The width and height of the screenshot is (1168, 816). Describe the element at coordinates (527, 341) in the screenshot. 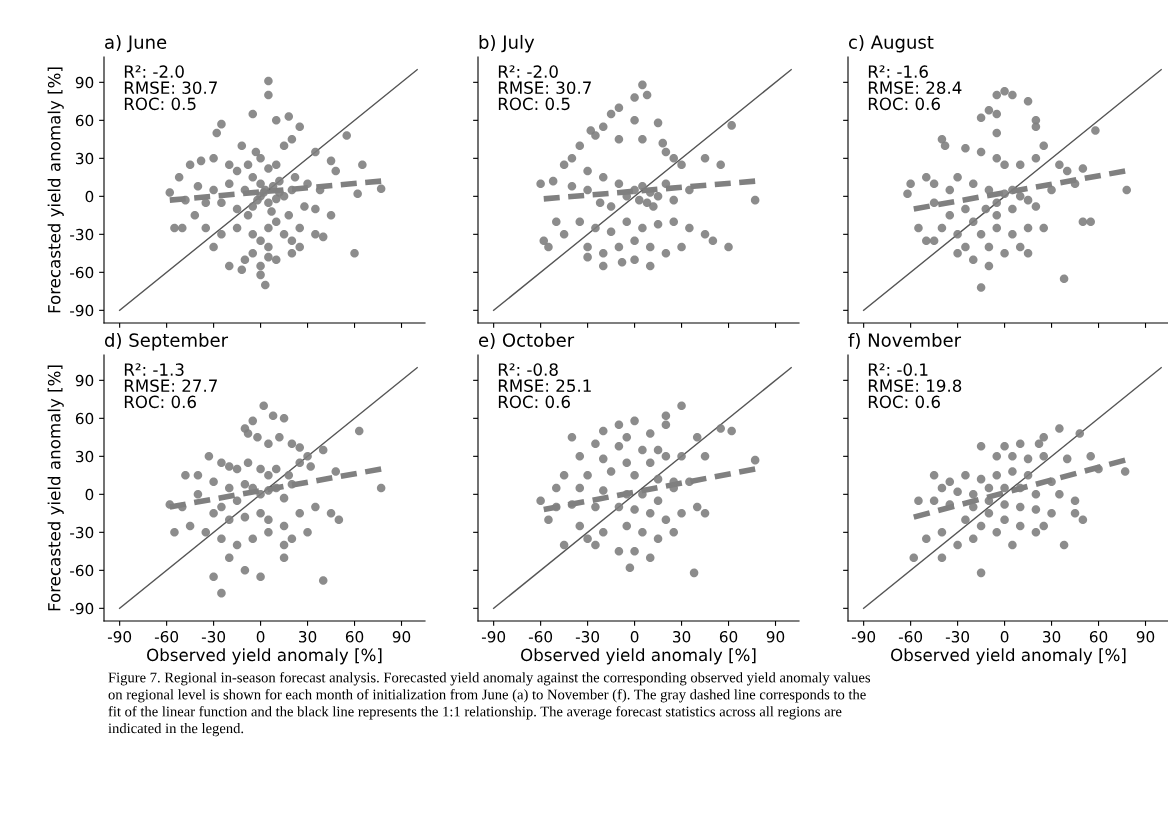

I see `chart-title: e) October` at that location.